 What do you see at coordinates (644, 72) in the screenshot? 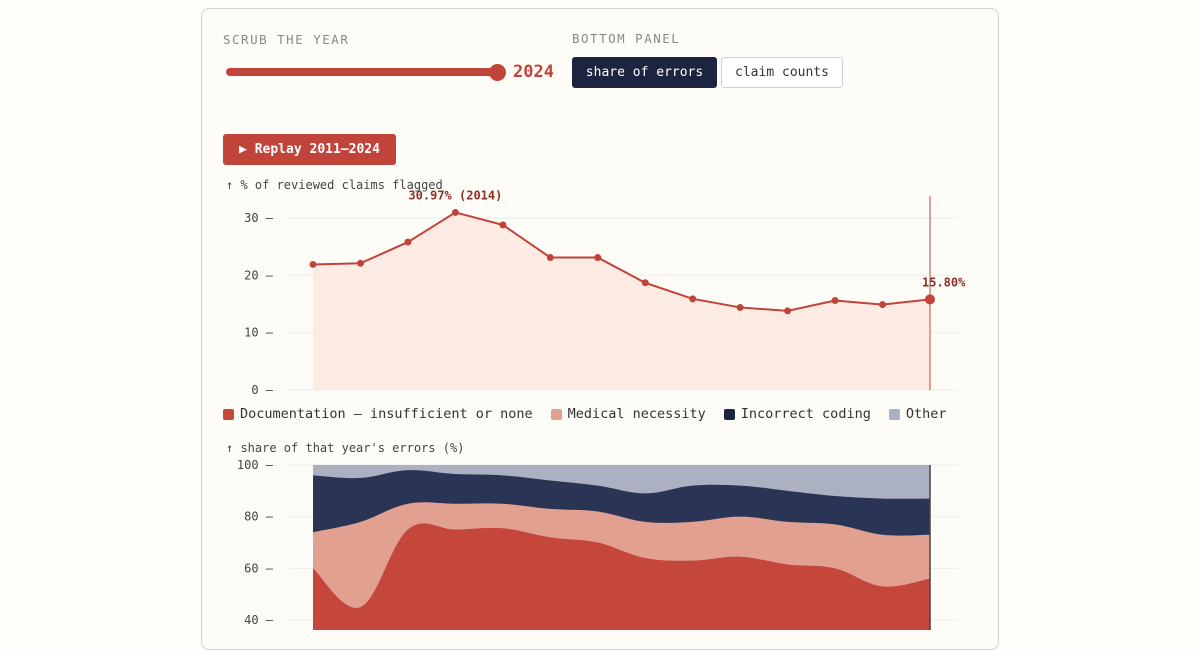
I see `share-of-errors-button: share of errors` at bounding box center [644, 72].